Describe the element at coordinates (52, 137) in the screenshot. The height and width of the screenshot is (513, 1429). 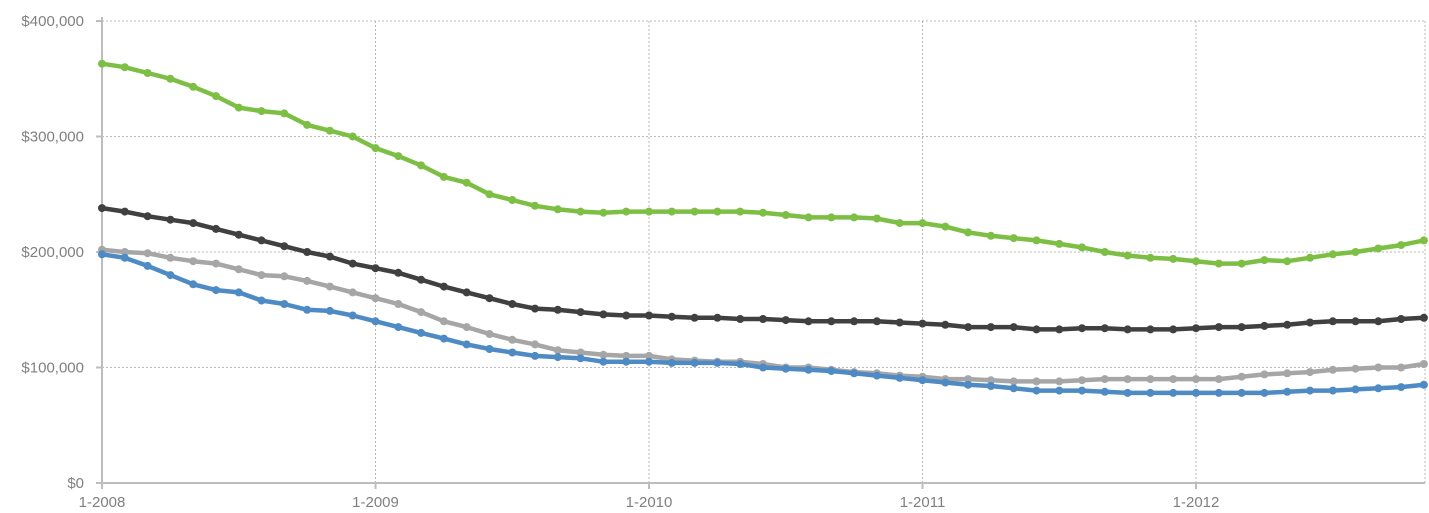
I see `y-tick-label: $300,000` at that location.